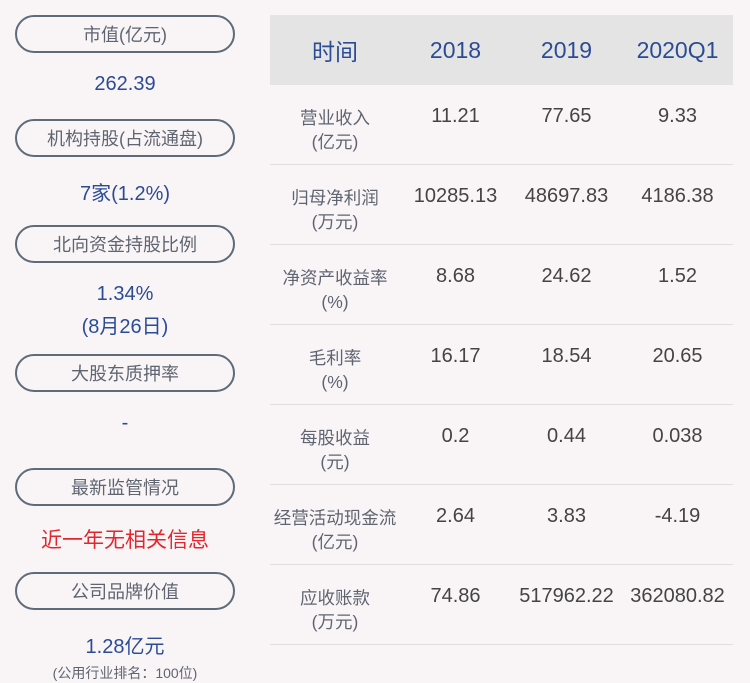 The width and height of the screenshot is (750, 683). I want to click on cell: 18.54, so click(566, 356).